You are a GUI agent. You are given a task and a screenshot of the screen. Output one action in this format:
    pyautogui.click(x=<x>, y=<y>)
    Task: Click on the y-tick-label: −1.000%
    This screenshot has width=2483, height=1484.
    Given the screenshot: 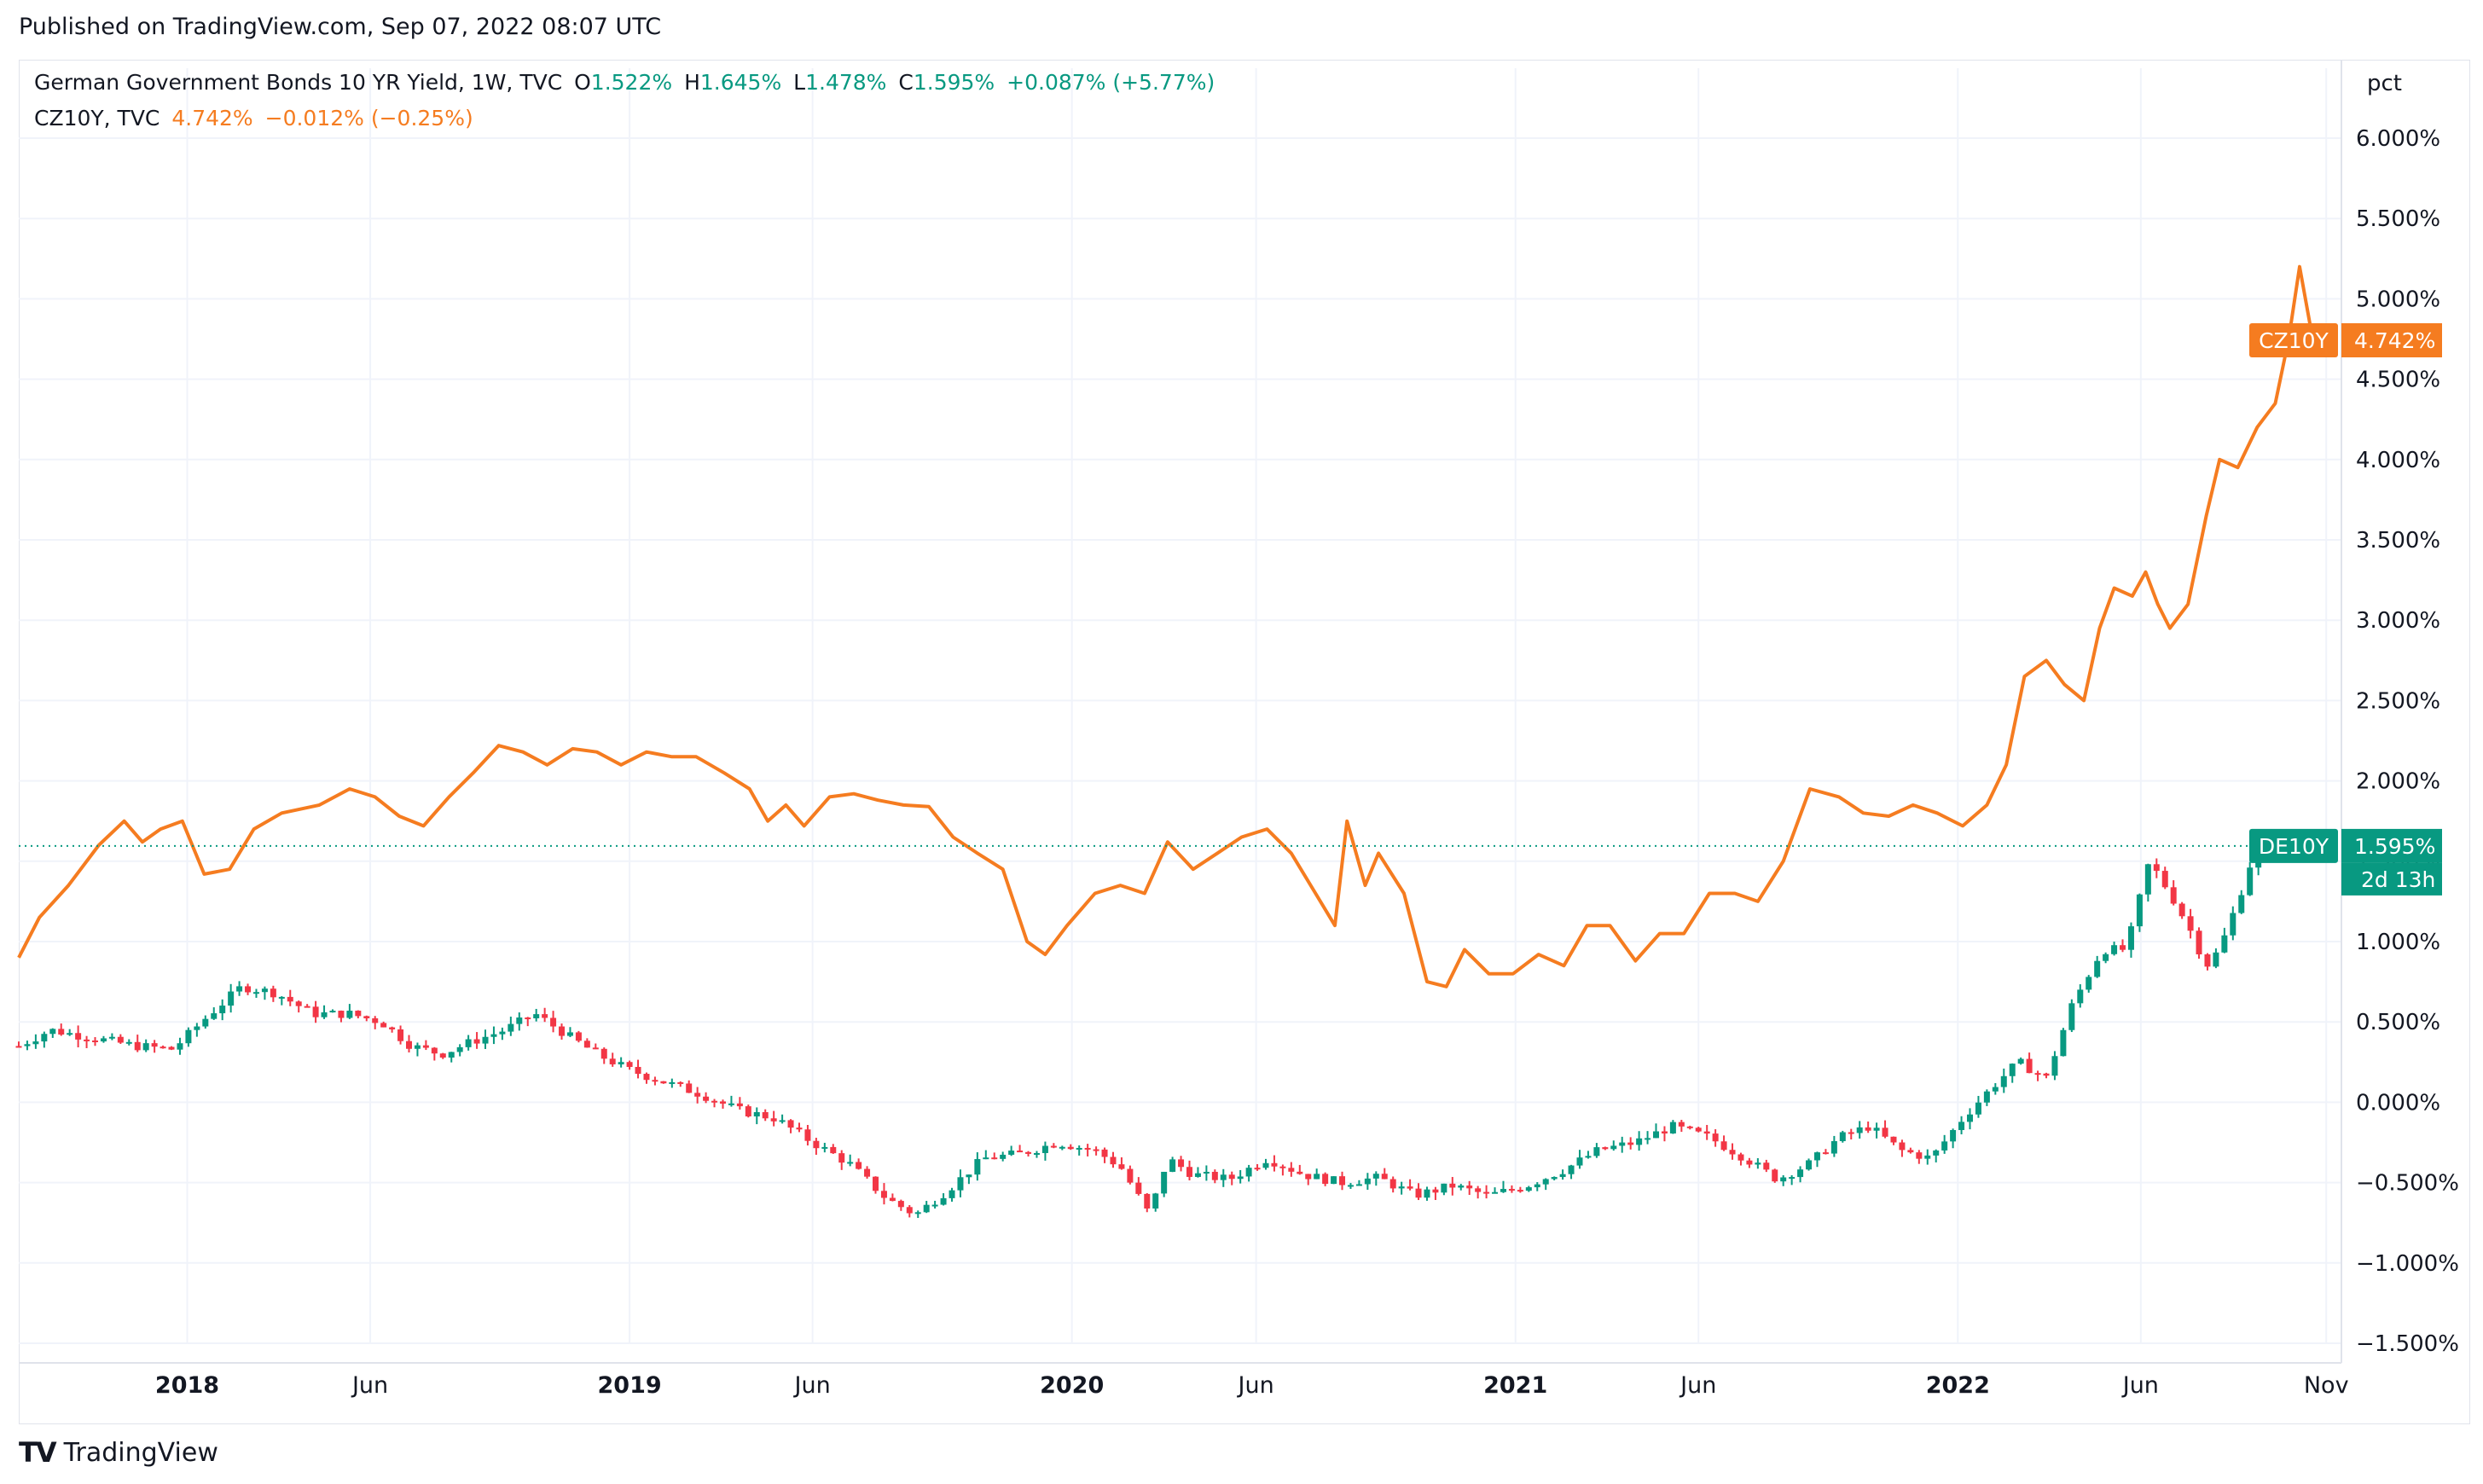 What is the action you would take?
    pyautogui.click(x=2408, y=1264)
    